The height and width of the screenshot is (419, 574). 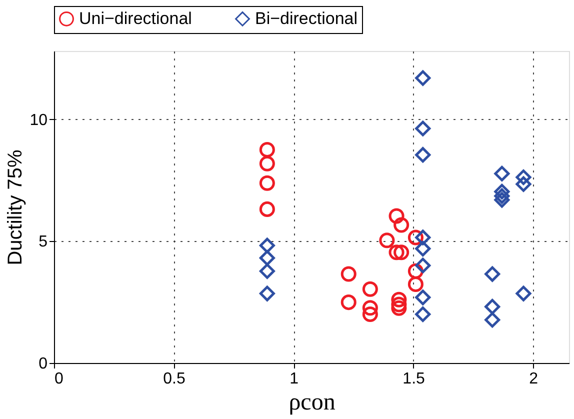 I want to click on x-tick-label: 0, so click(x=59, y=379).